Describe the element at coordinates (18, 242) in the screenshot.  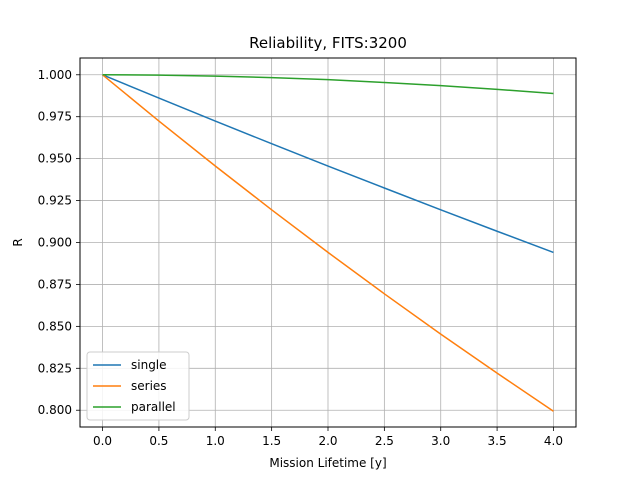
I see `y-axis-label: R` at that location.